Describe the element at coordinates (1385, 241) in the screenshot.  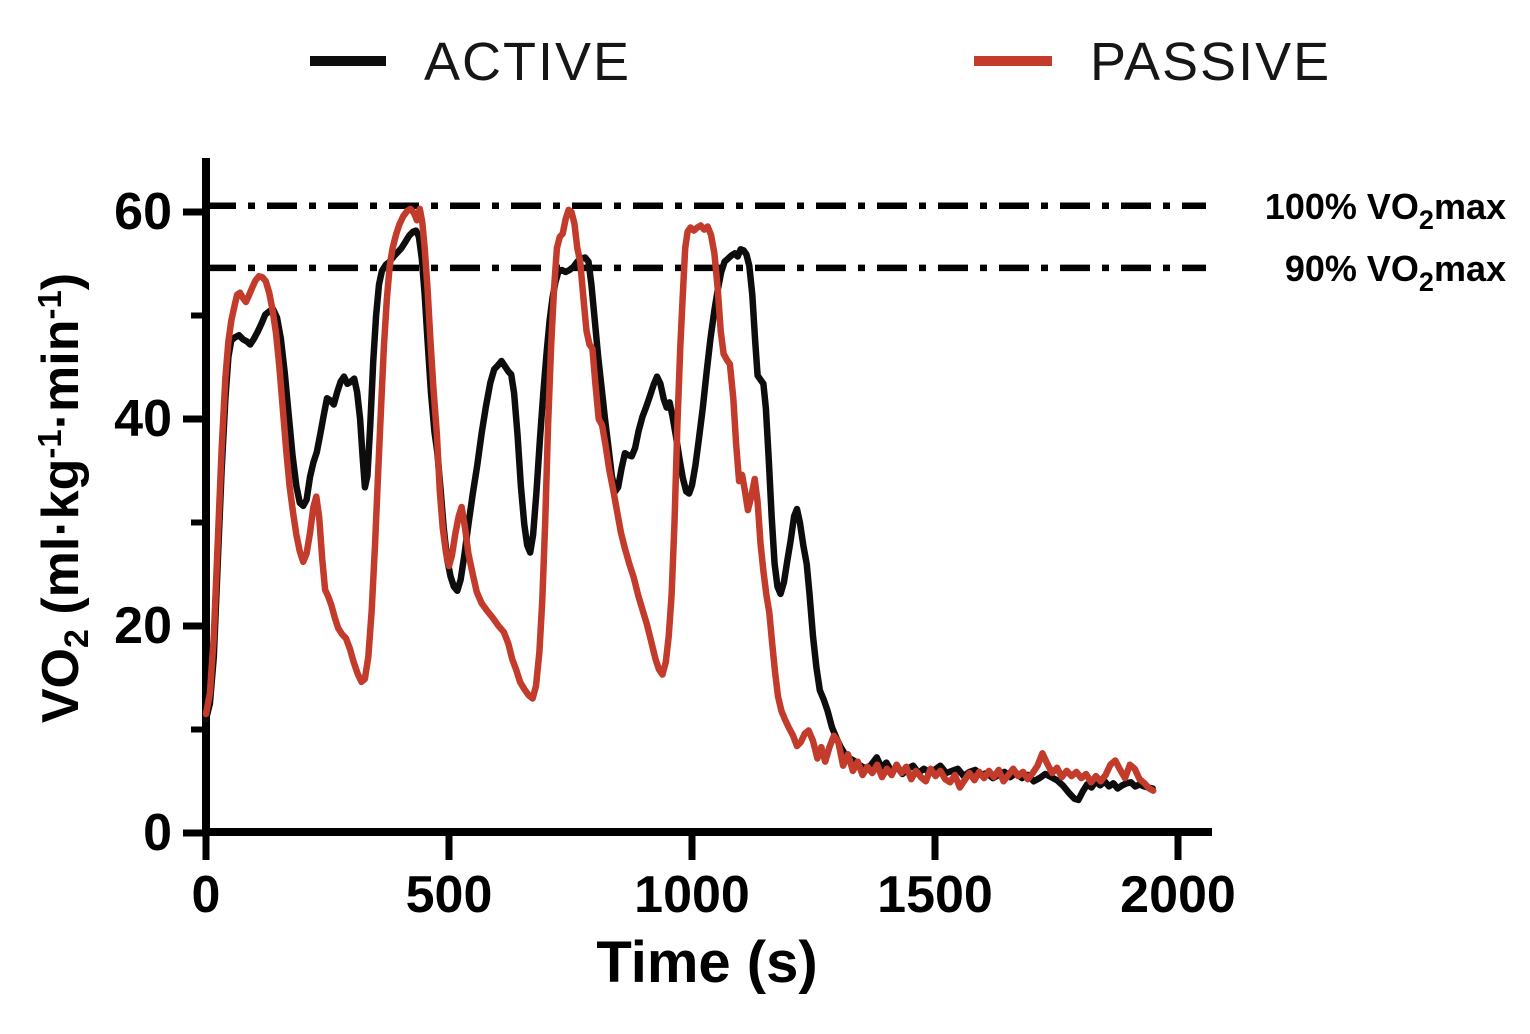
I see `annotations-layer: 100% VO2​max 90% VO2​max` at that location.